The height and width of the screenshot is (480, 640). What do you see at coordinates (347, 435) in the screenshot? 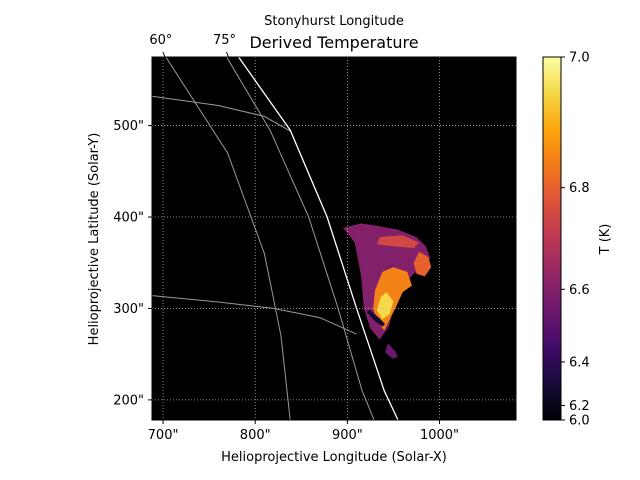
I see `x-tick-label: 900"` at bounding box center [347, 435].